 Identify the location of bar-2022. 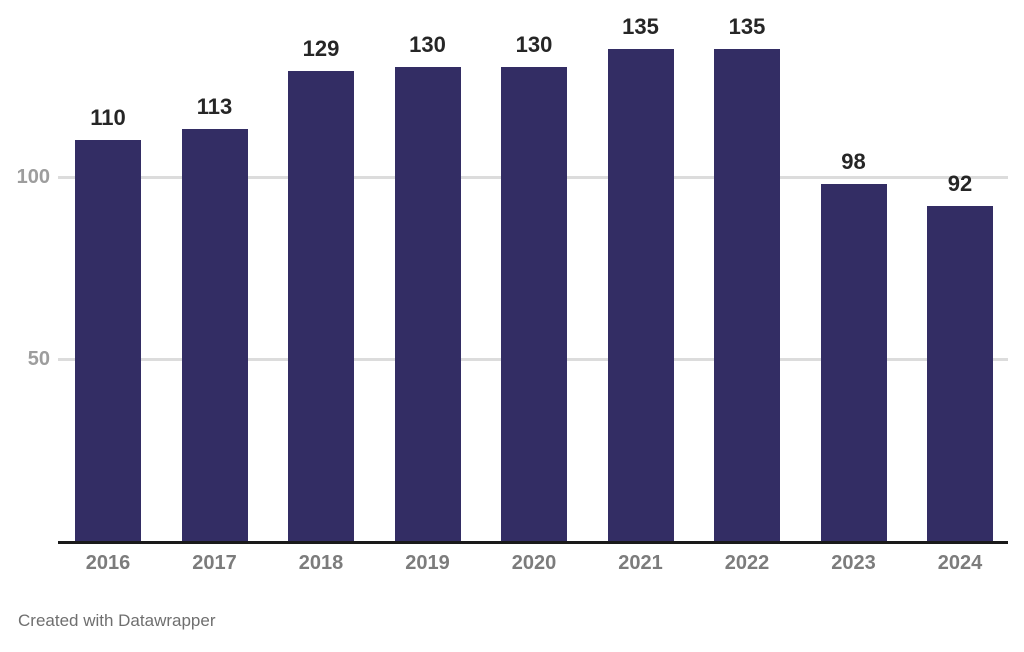
(747, 295).